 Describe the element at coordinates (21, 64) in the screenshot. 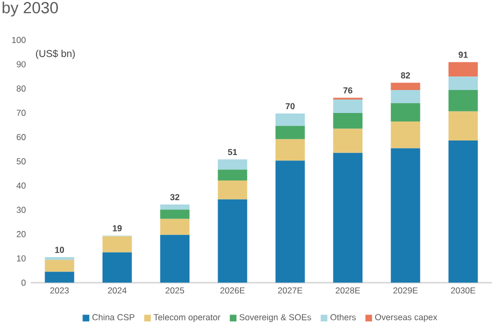

I see `y-tick-label: 90` at that location.